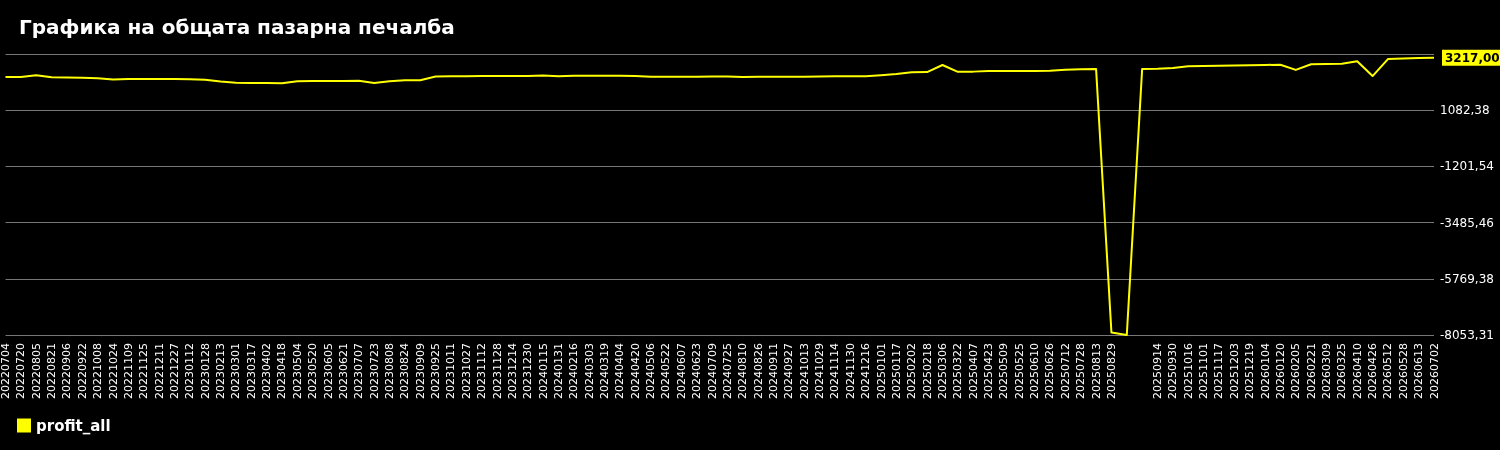 The width and height of the screenshot is (1500, 450). What do you see at coordinates (1467, 278) in the screenshot?
I see `y-tick-label: -5769,38` at bounding box center [1467, 278].